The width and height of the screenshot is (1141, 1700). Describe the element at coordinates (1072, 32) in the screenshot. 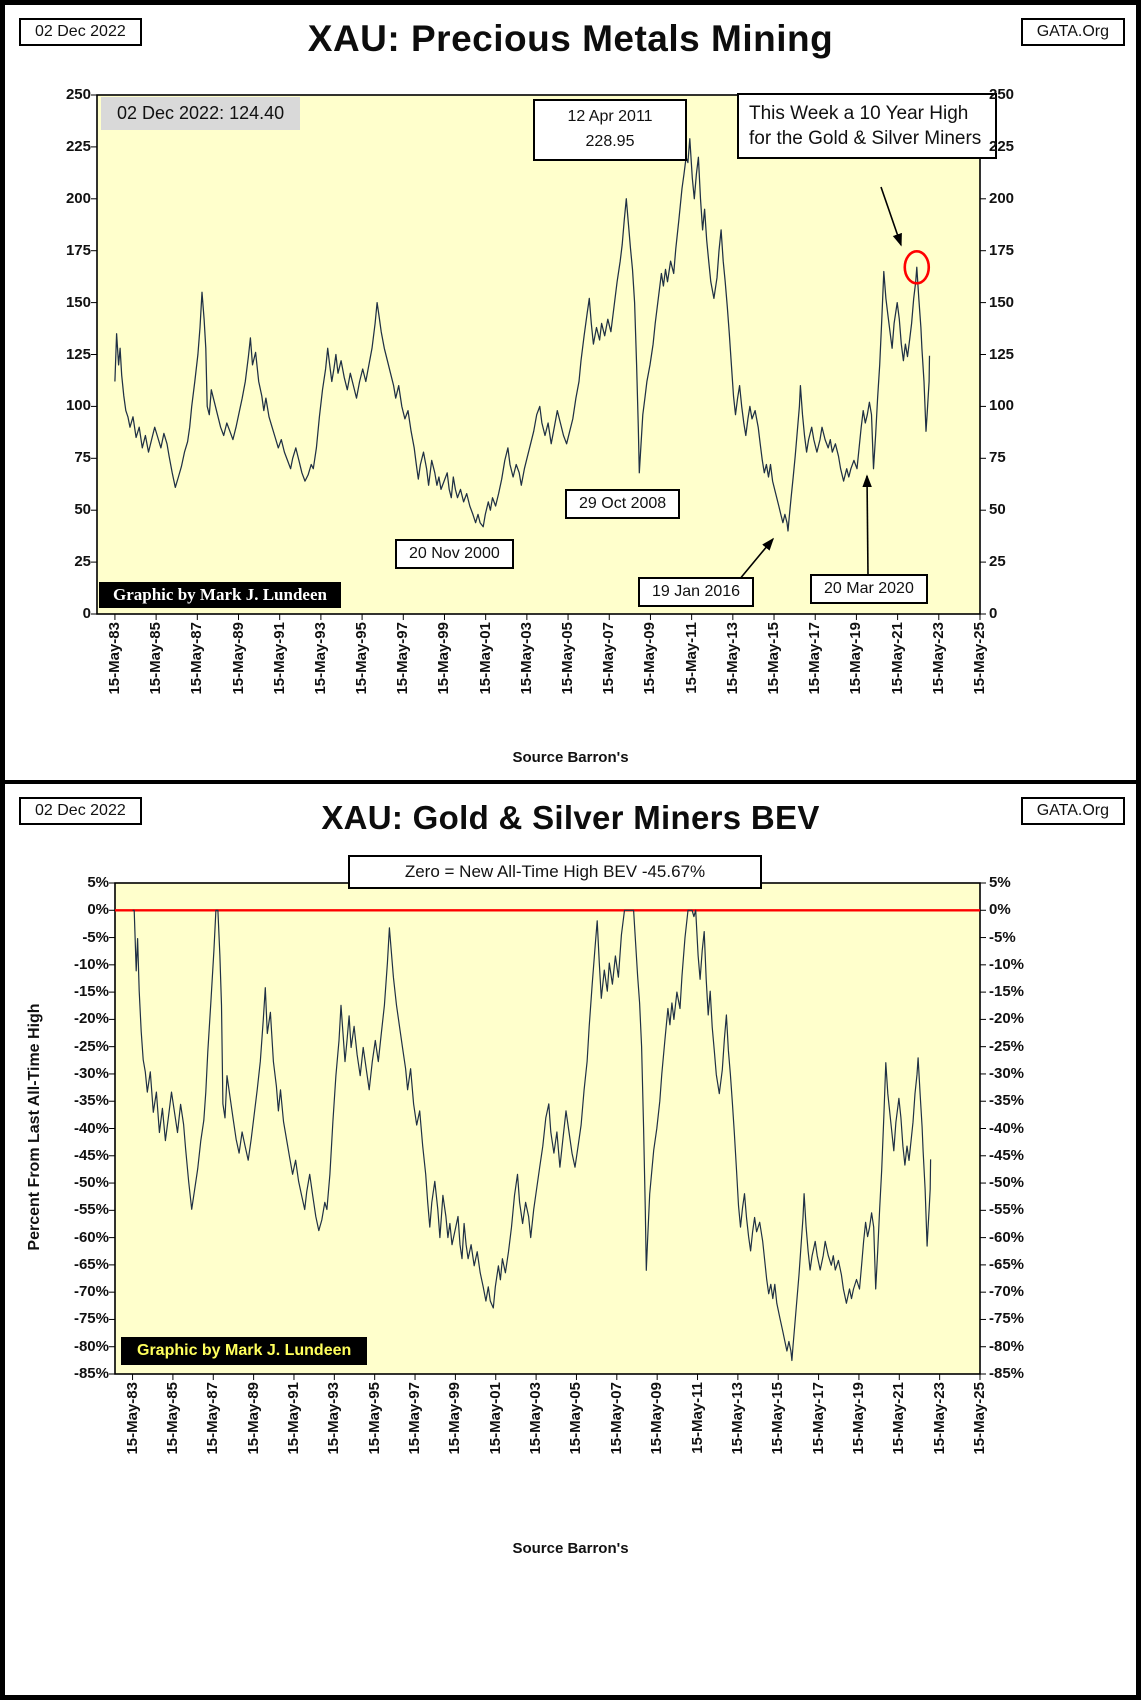

I see `gata-org-box: GATA.Org` at that location.